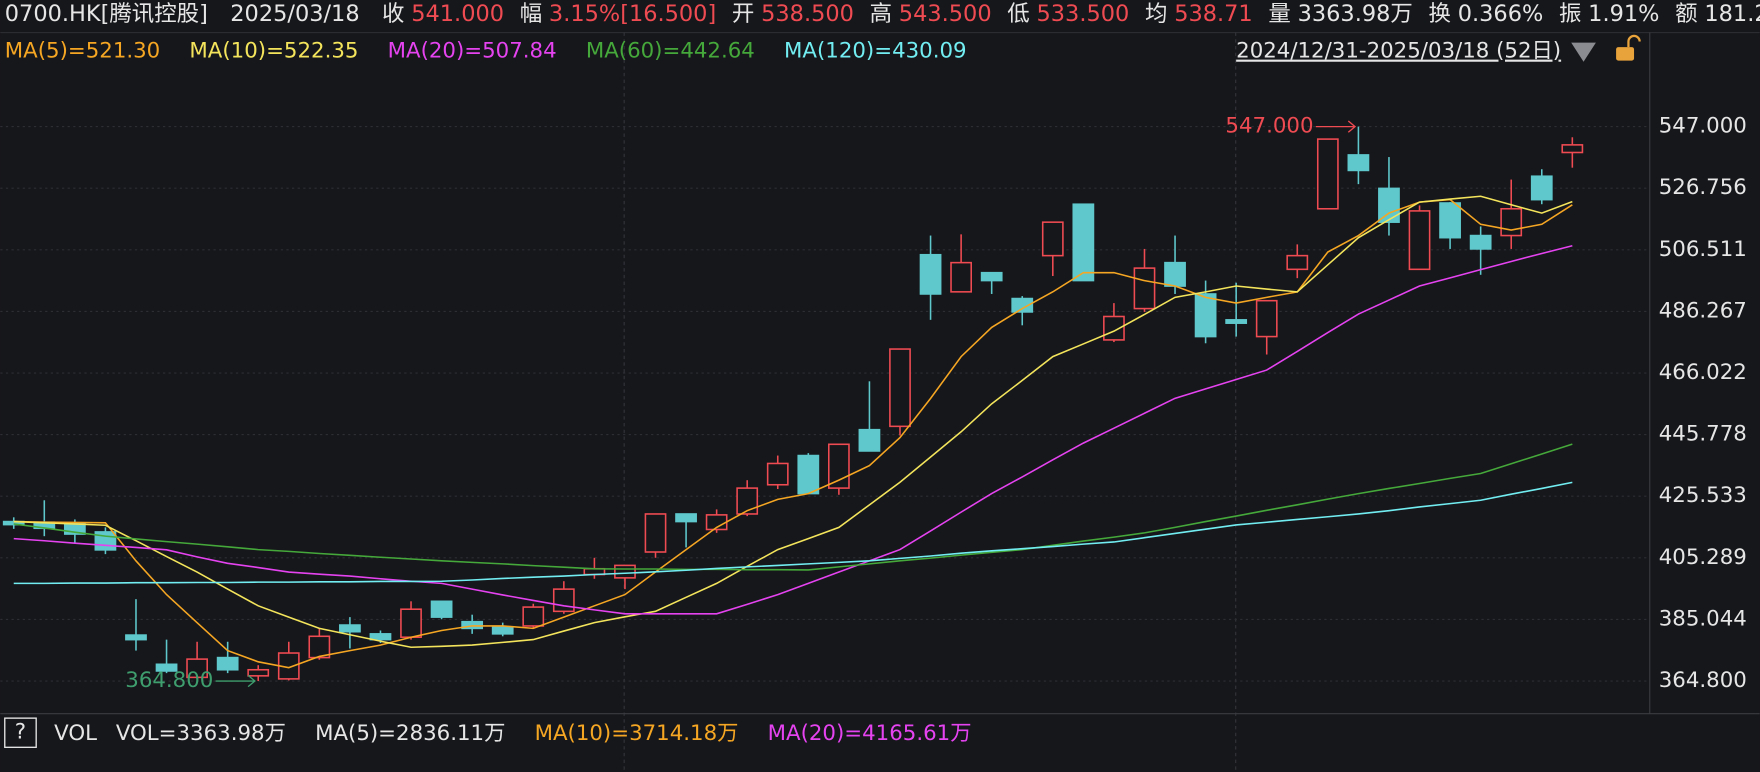 This screenshot has width=1760, height=772. I want to click on header-value: 541.000, so click(457, 14).